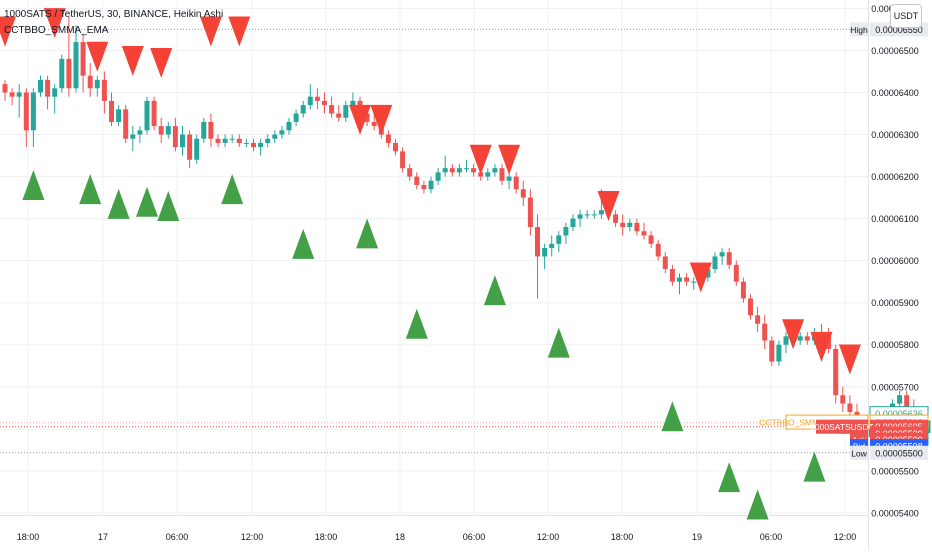  I want to click on price-tag-value: 0.00005500, so click(899, 453).